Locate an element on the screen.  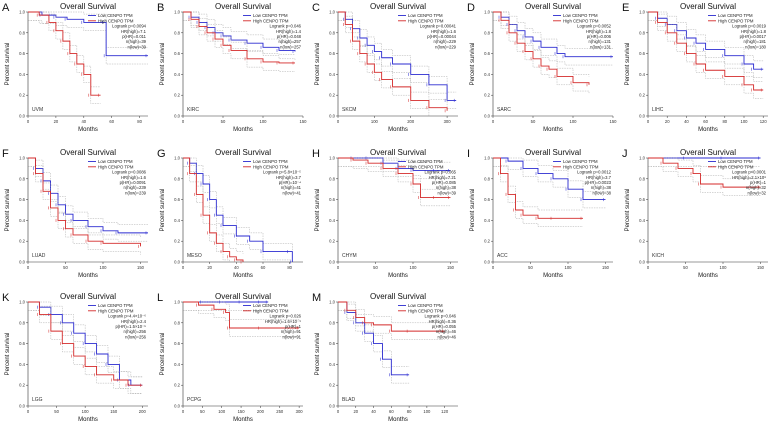
y-tick-label: 0.8 is located at coordinates (332, 178).